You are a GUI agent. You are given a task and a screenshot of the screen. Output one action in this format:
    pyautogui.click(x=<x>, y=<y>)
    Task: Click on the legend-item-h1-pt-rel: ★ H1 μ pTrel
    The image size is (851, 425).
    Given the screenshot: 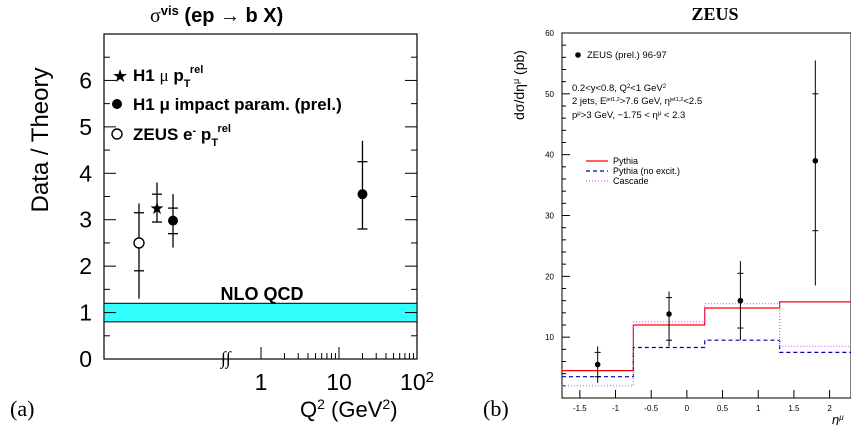 What is the action you would take?
    pyautogui.click(x=157, y=77)
    